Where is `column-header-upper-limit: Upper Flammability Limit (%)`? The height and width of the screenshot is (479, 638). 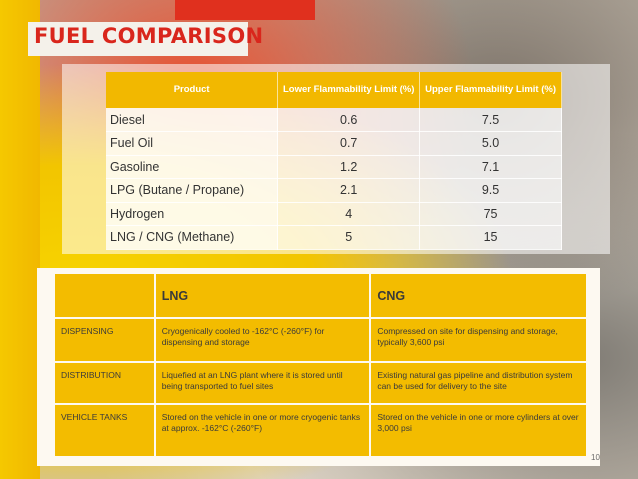
column-header-upper-limit: Upper Flammability Limit (%) is located at coordinates (490, 90).